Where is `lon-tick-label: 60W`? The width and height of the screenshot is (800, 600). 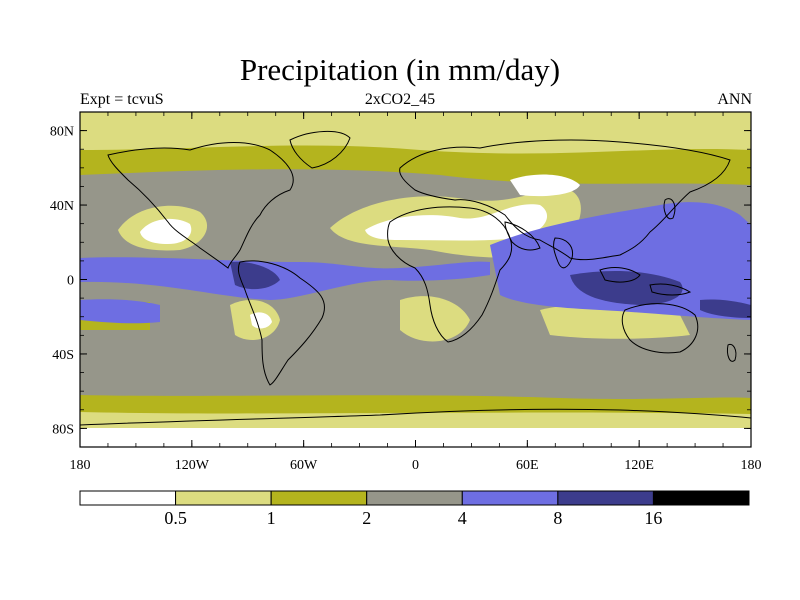
lon-tick-label: 60W is located at coordinates (304, 465).